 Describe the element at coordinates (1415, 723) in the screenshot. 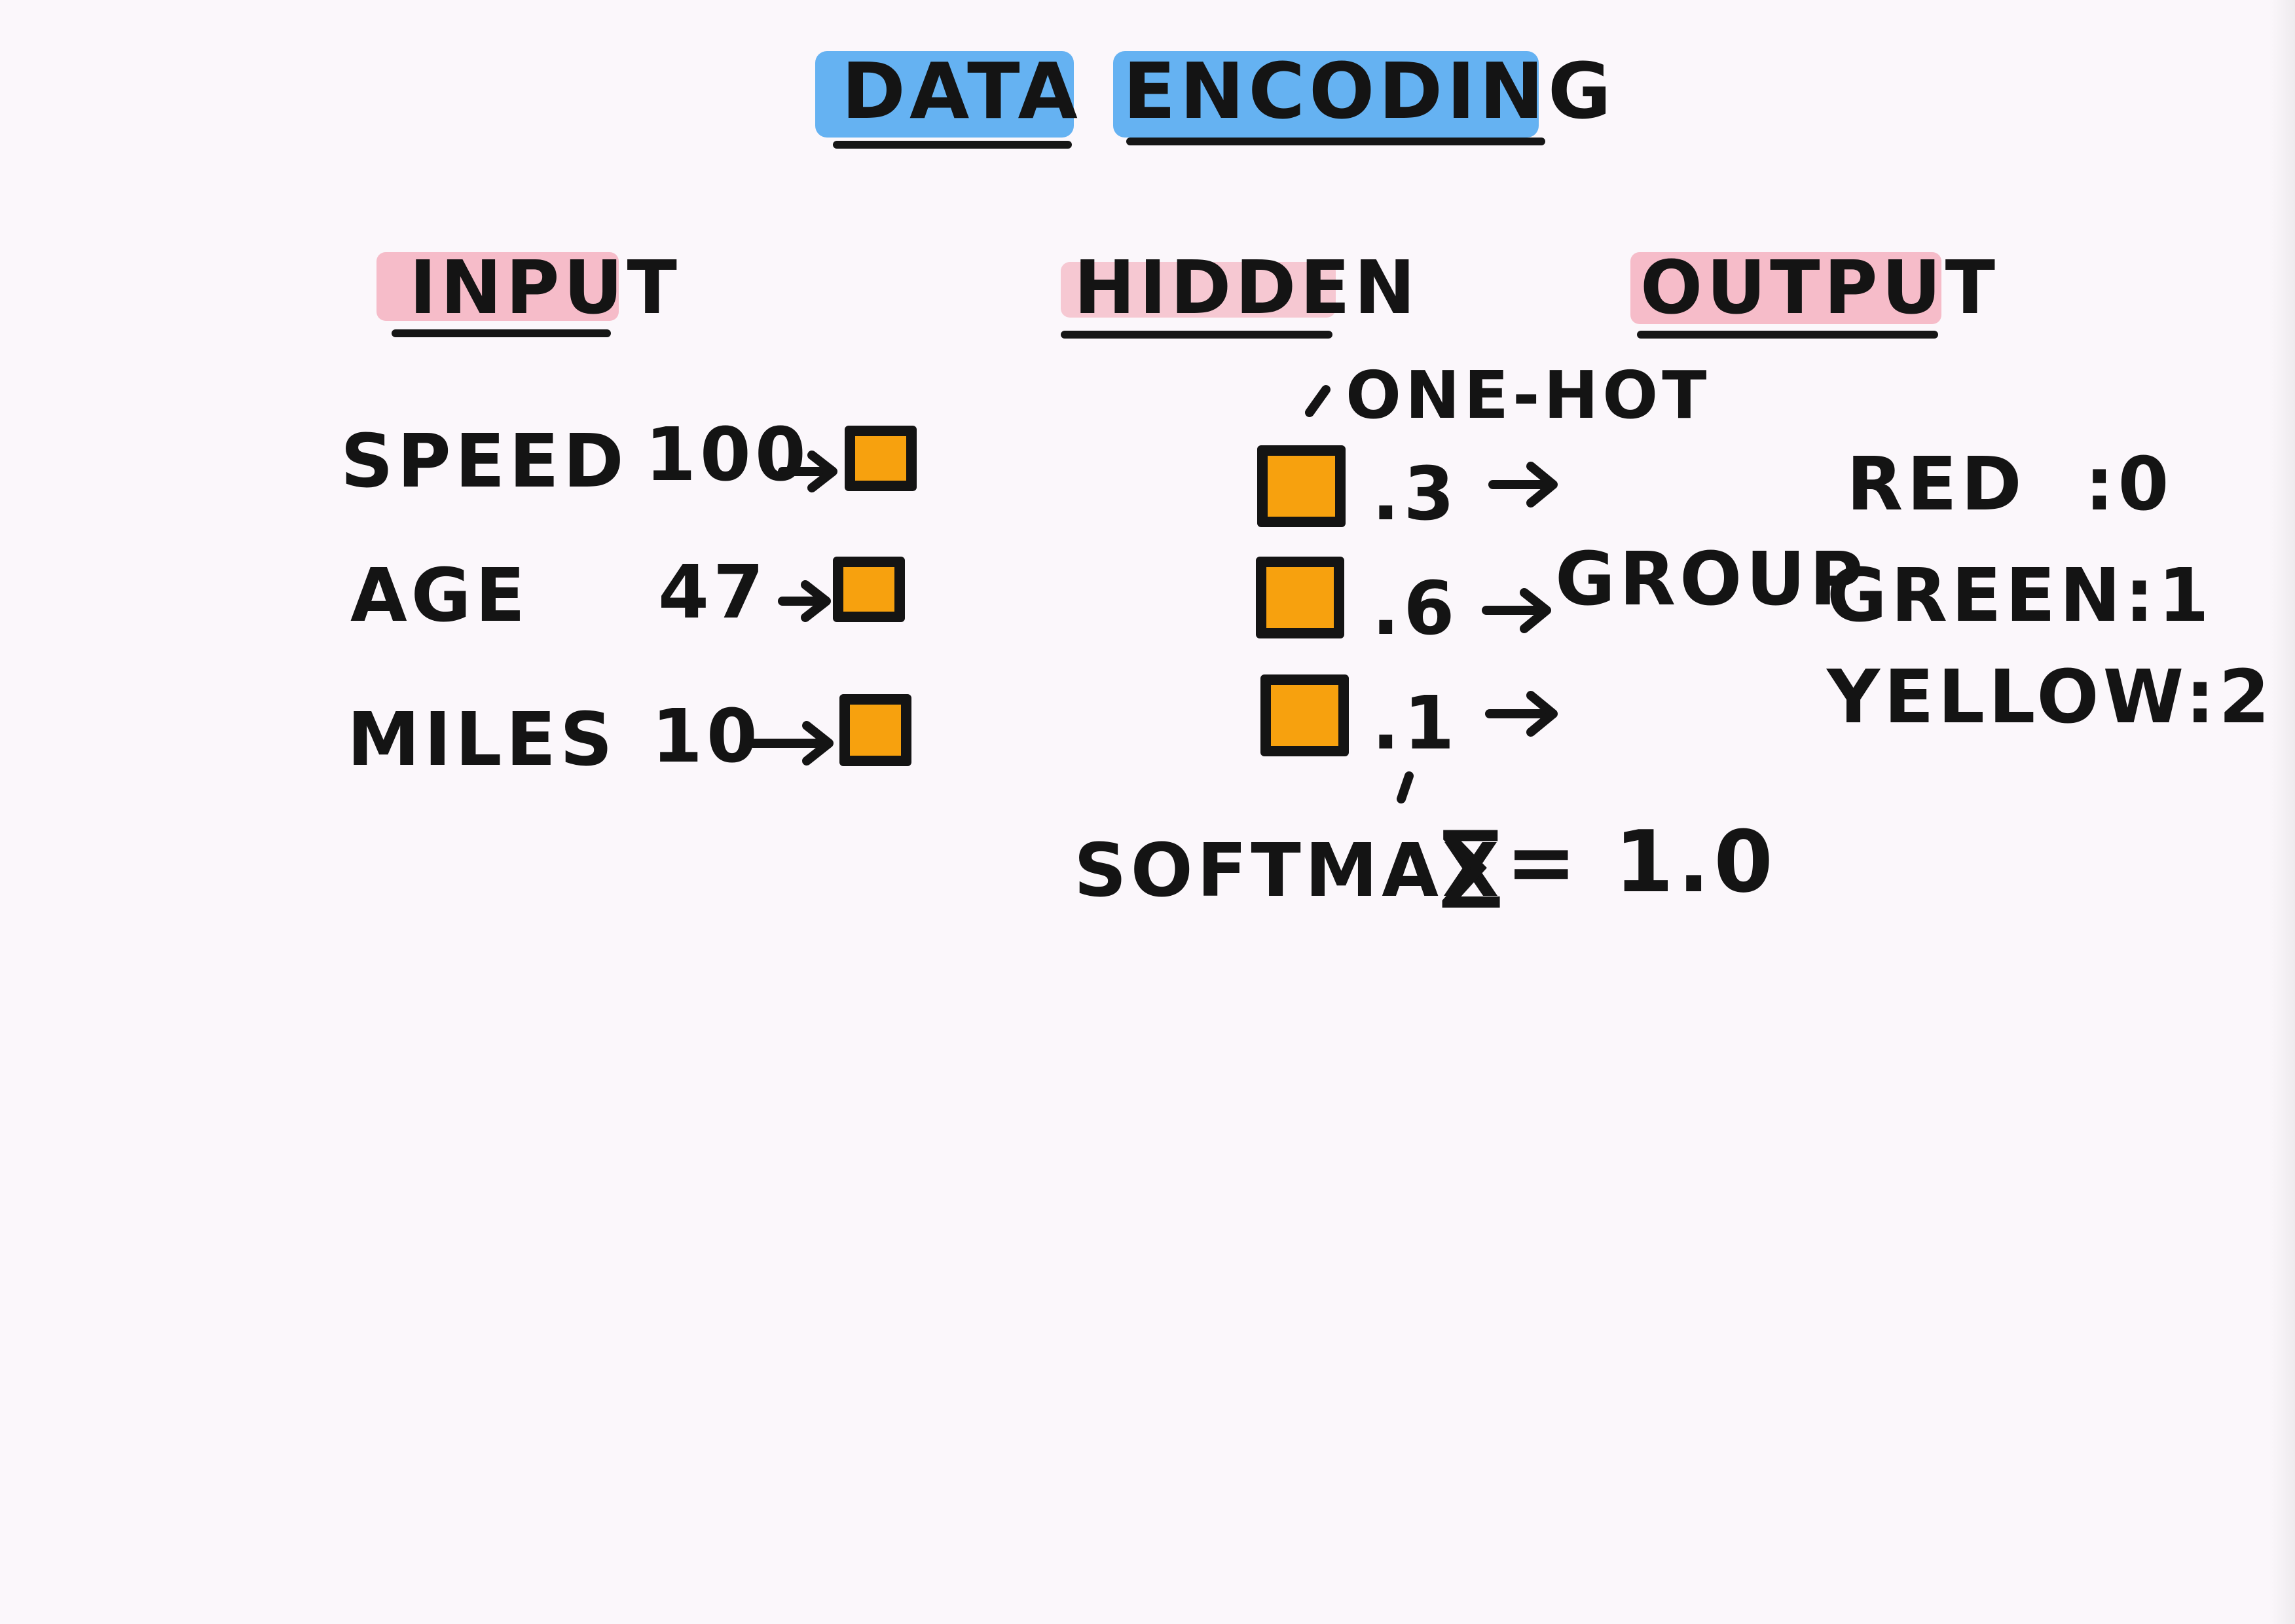

I see `hidden-value-3: .1` at that location.